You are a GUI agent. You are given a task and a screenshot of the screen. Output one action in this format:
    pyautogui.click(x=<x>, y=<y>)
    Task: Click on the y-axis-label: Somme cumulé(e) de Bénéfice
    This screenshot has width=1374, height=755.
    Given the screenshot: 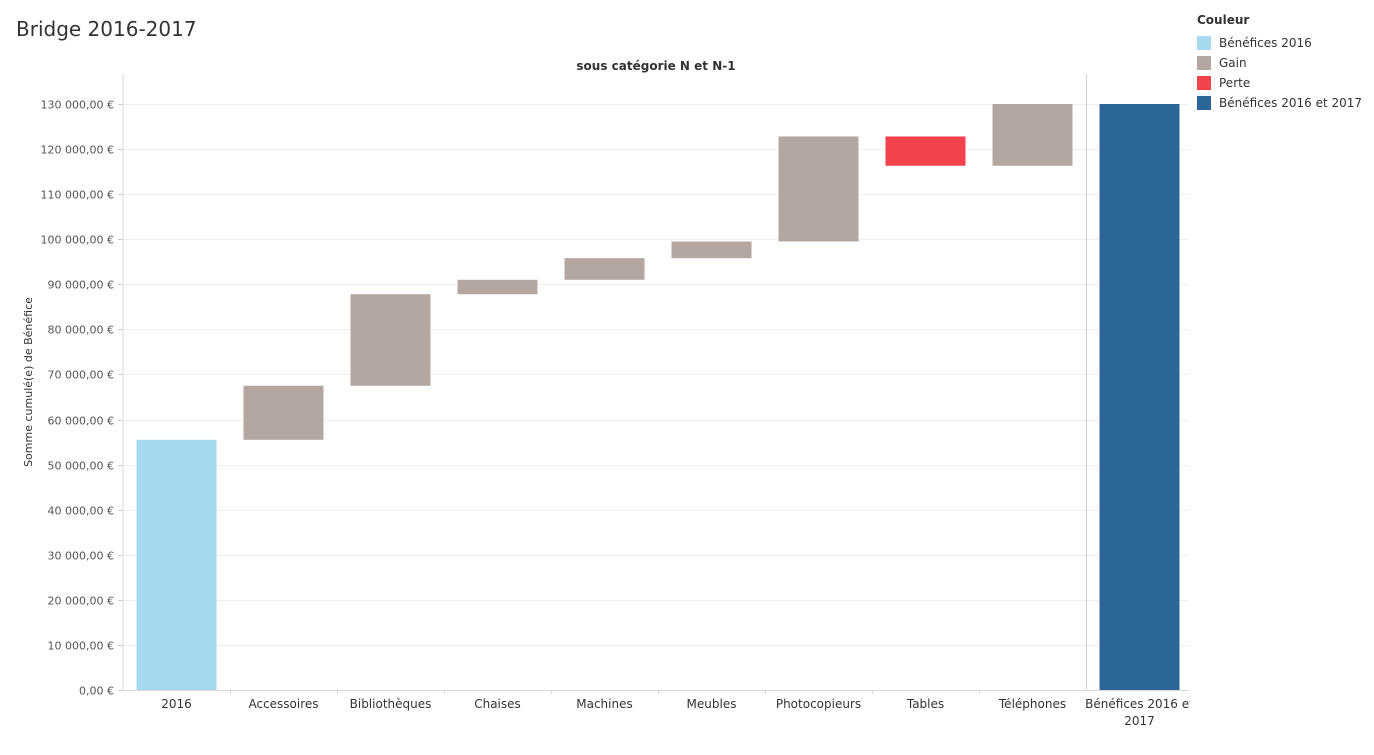 What is the action you would take?
    pyautogui.click(x=28, y=382)
    